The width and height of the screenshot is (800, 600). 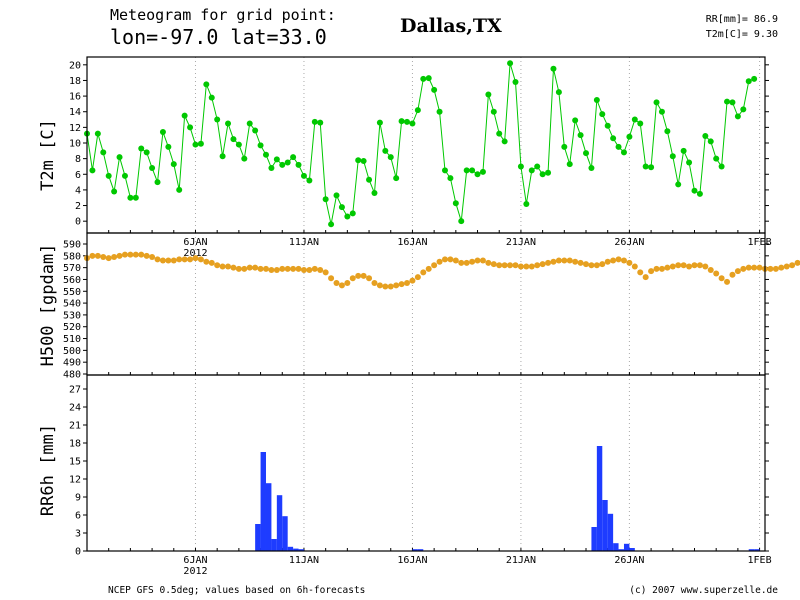 I want to click on y-tick-label: 2, so click(x=78, y=206).